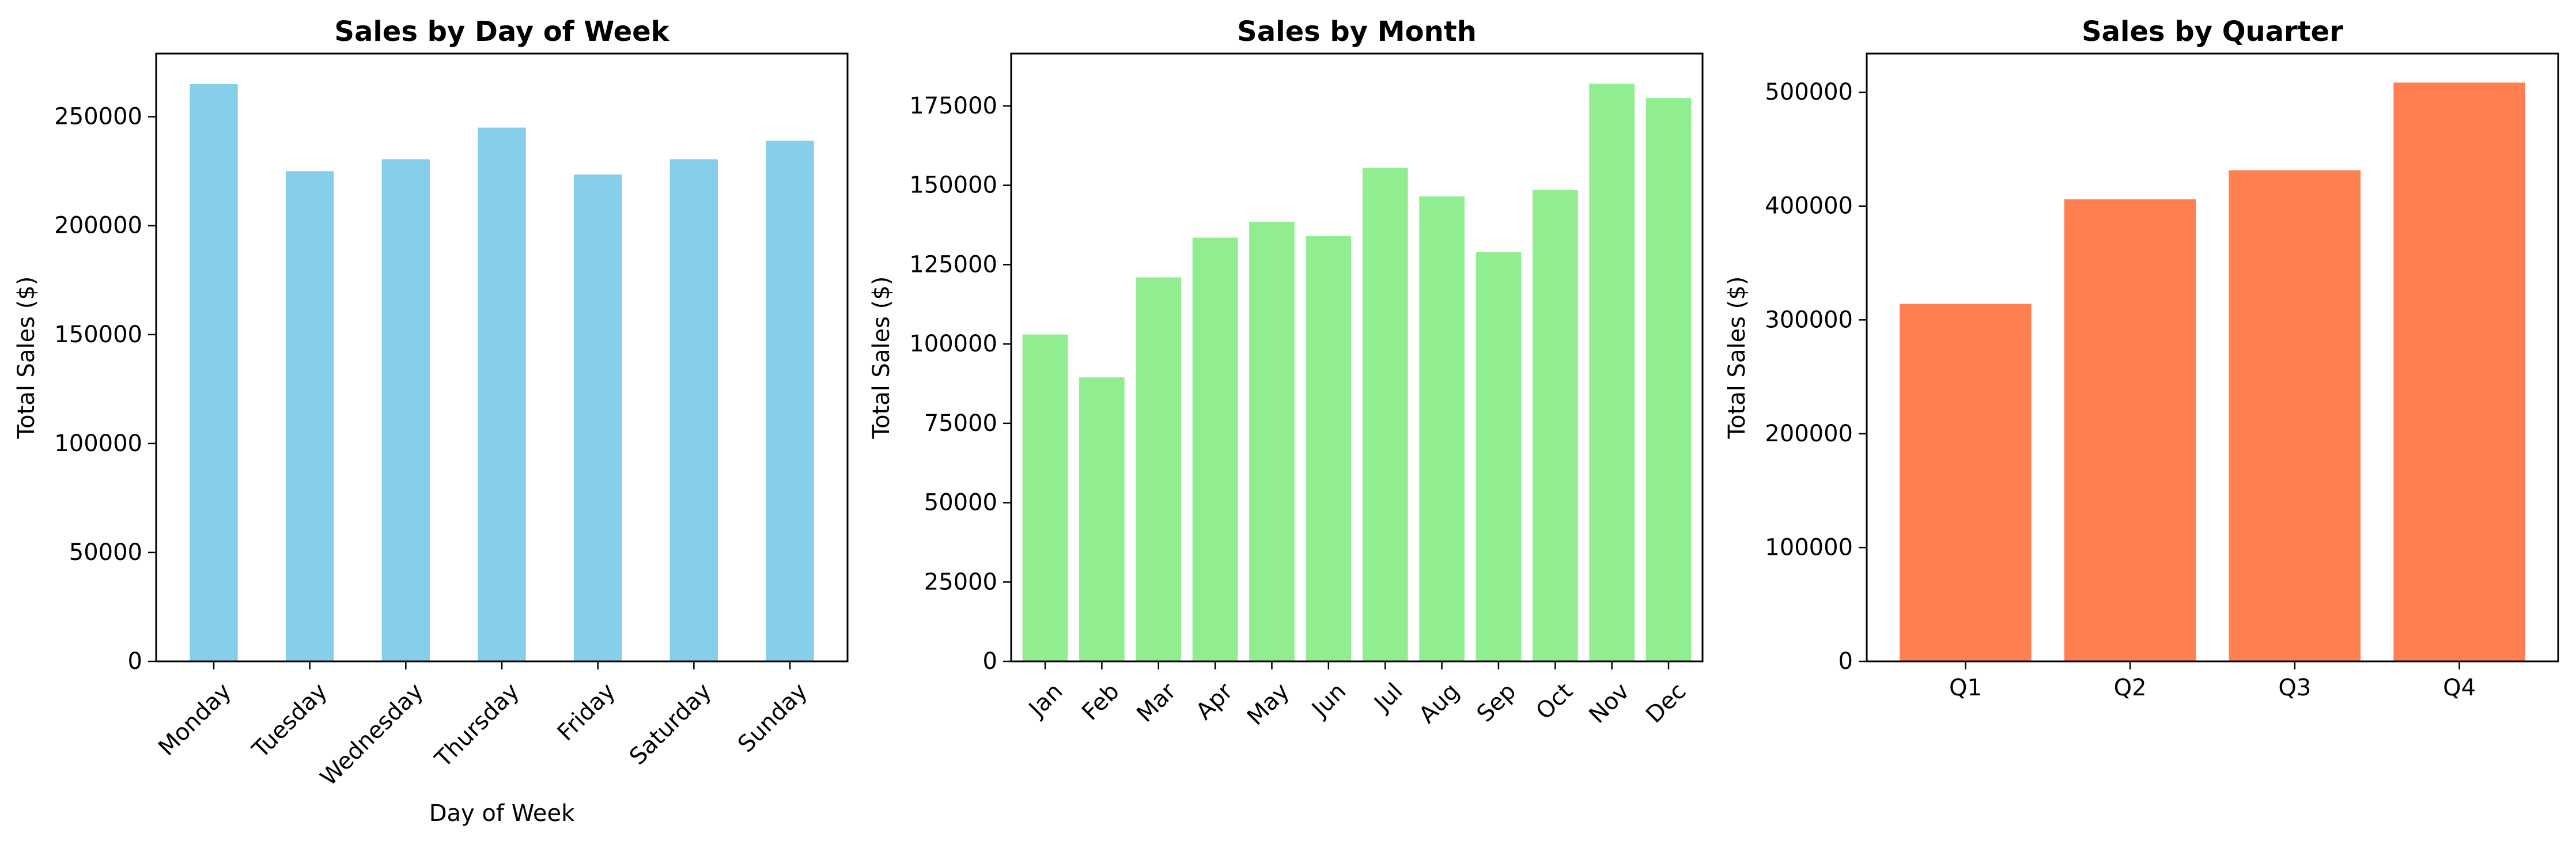 The height and width of the screenshot is (844, 2576). I want to click on bar-dec, so click(1669, 379).